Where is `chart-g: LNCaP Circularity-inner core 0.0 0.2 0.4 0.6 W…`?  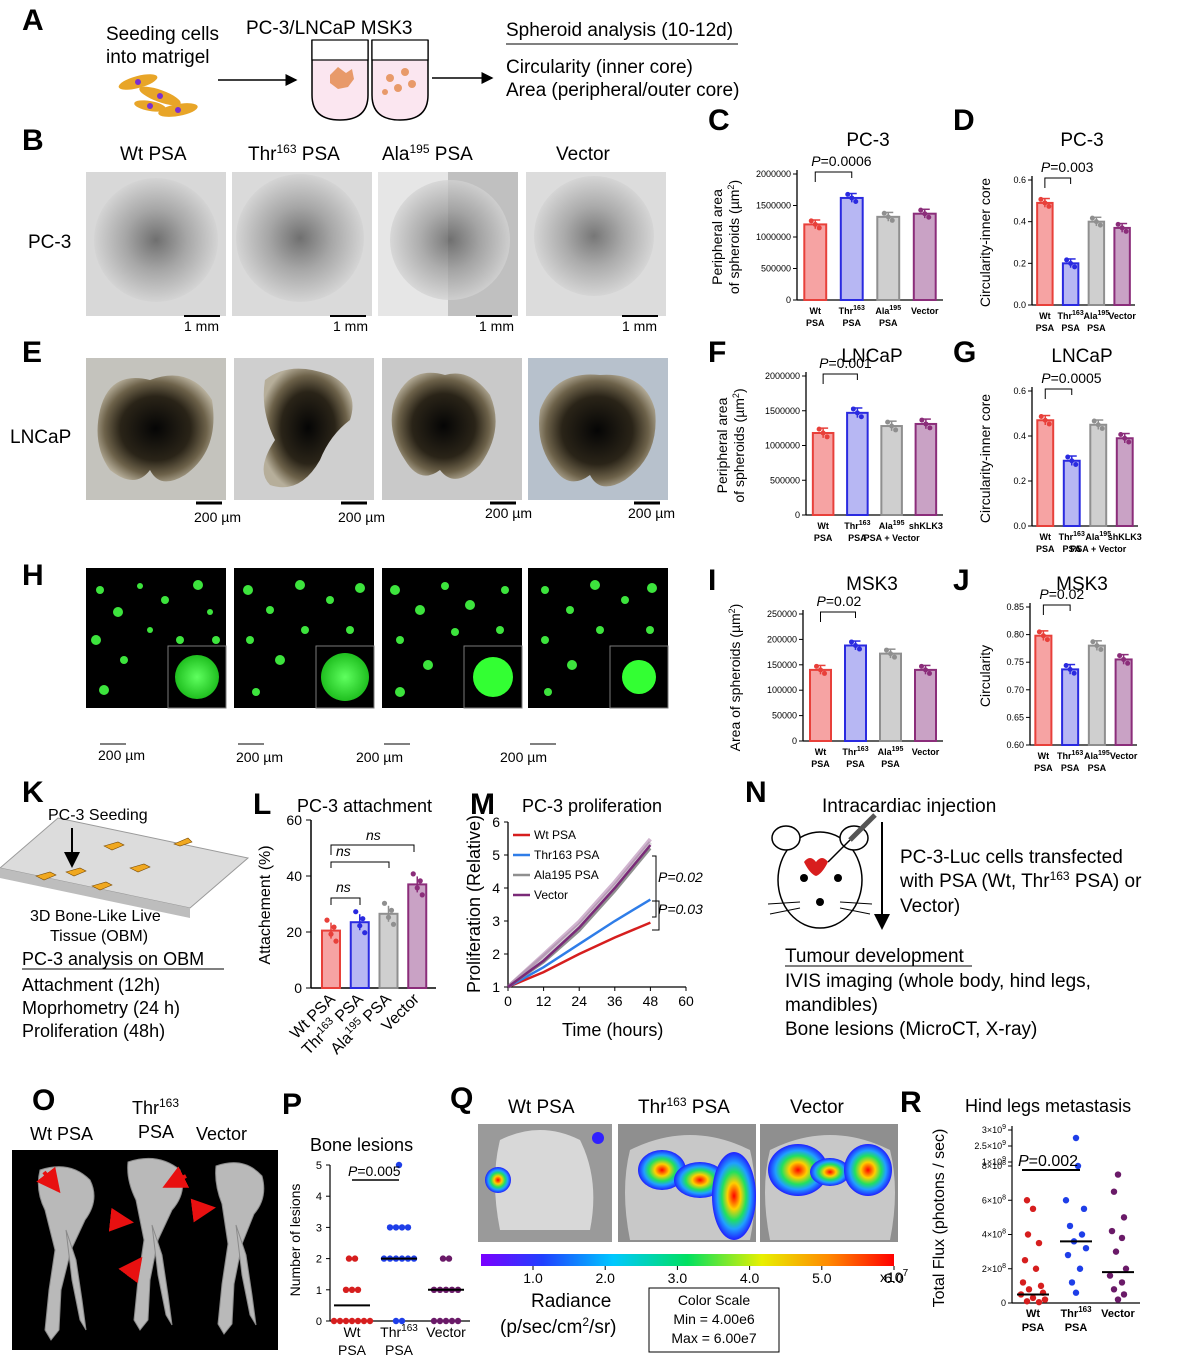 chart-g: LNCaP Circularity-inner core 0.0 0.2 0.4 0.6 W… is located at coordinates (1059, 450).